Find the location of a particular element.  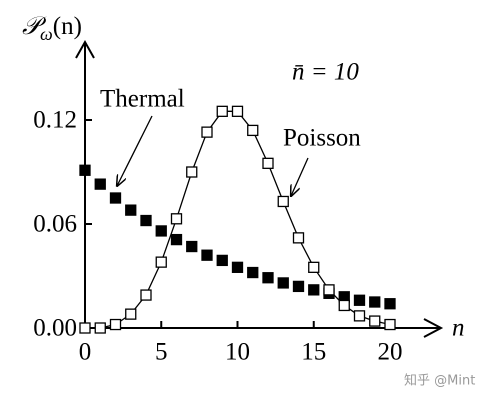

poisson-arrow is located at coordinates (300, 176).